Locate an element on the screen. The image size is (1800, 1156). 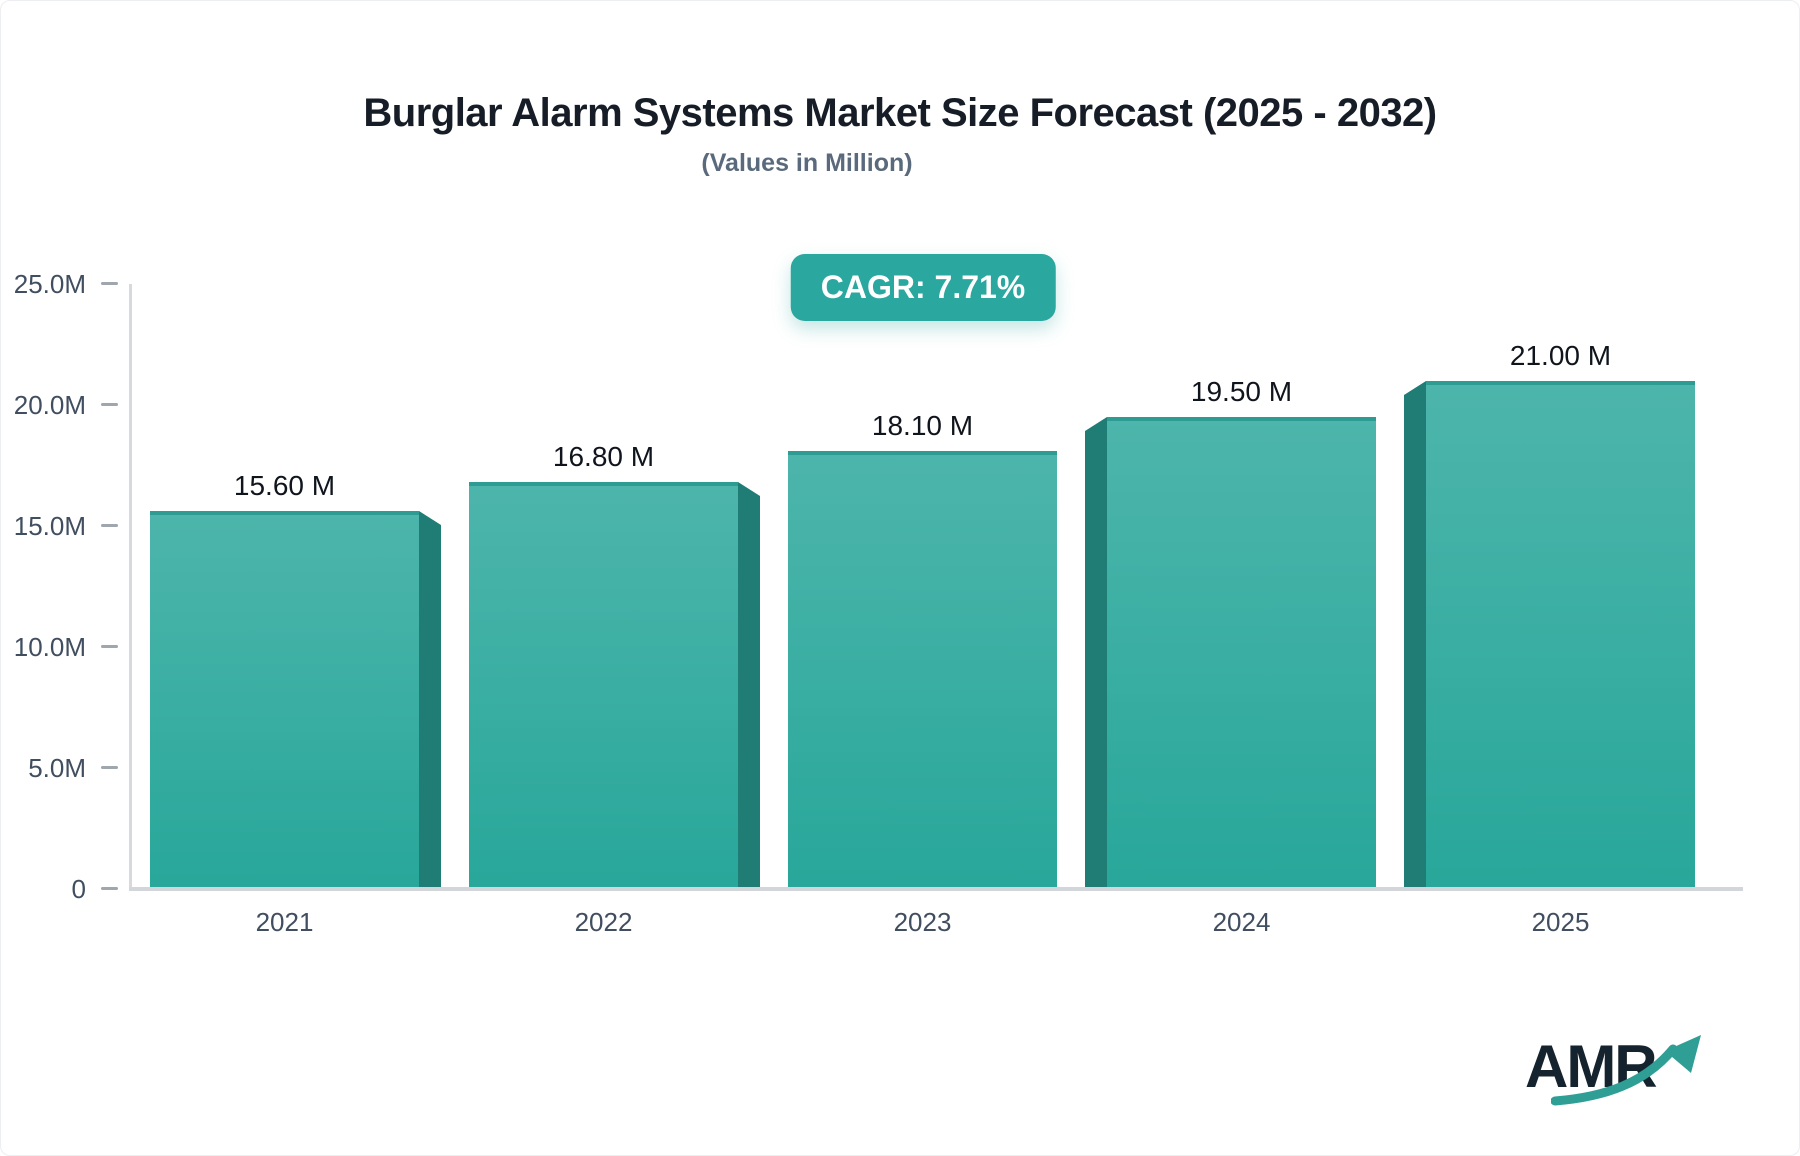
bar-value-label: 19.50 M is located at coordinates (1241, 391).